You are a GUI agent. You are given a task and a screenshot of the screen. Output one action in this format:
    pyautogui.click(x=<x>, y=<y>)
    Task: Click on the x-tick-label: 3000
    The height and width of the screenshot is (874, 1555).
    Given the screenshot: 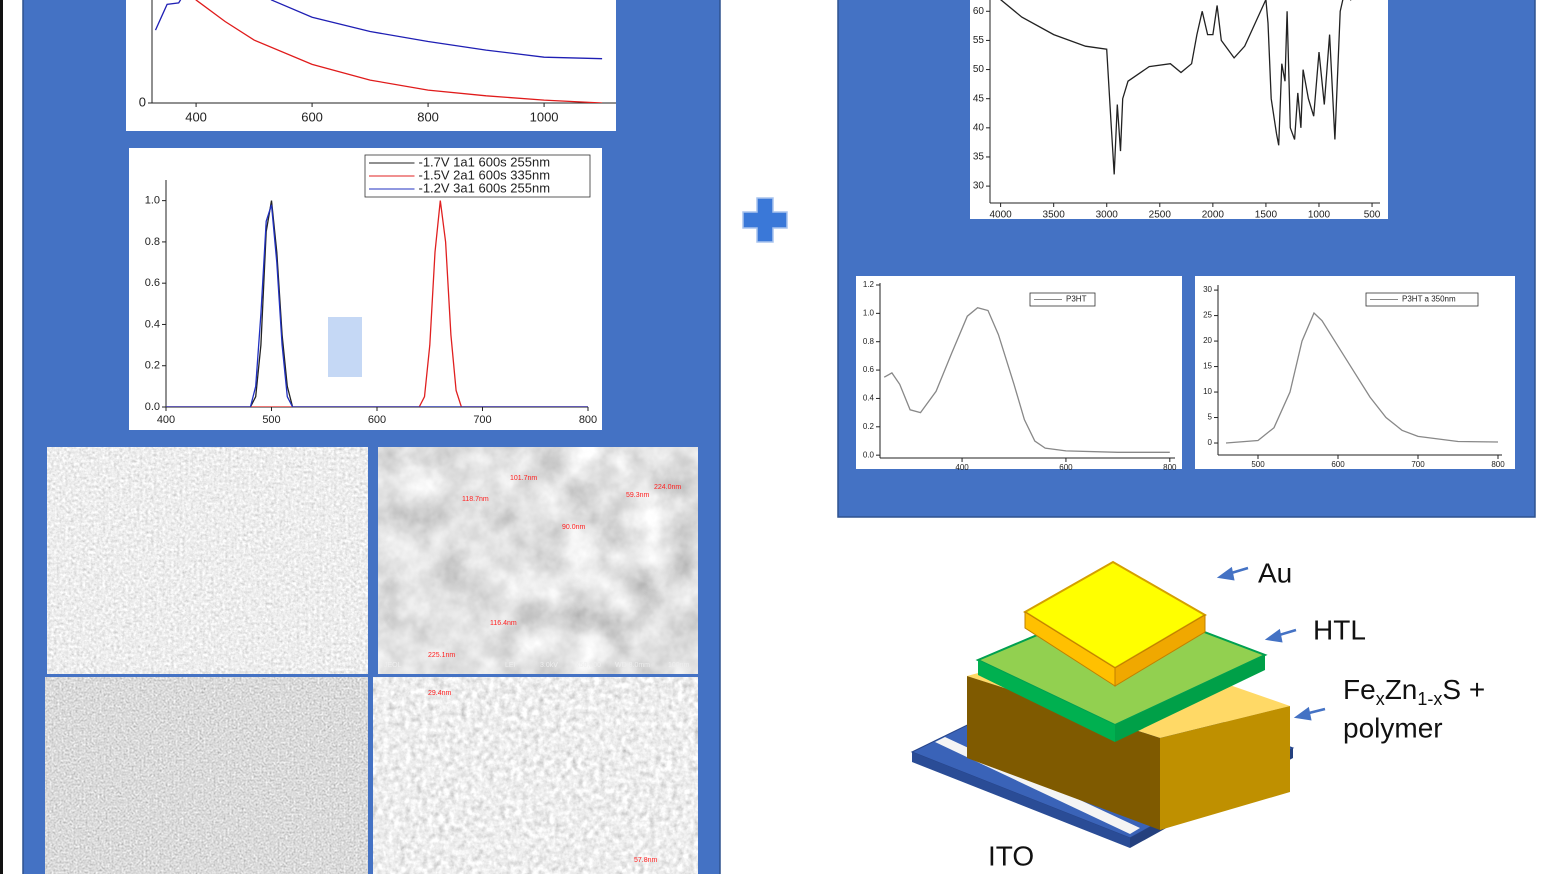 What is the action you would take?
    pyautogui.click(x=1107, y=215)
    